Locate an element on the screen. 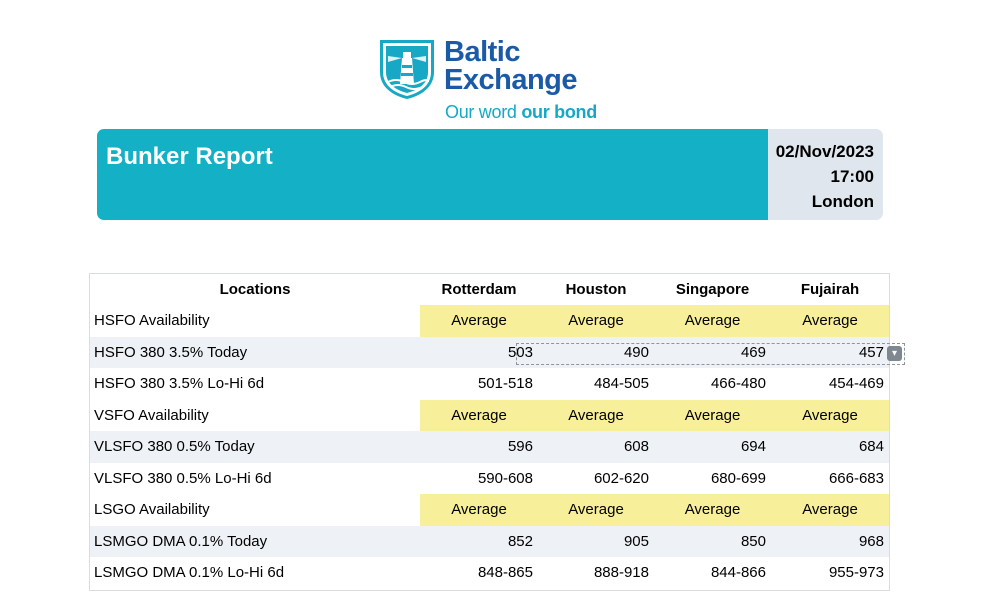 This screenshot has height=600, width=1000. price-cell: 968 is located at coordinates (830, 541).